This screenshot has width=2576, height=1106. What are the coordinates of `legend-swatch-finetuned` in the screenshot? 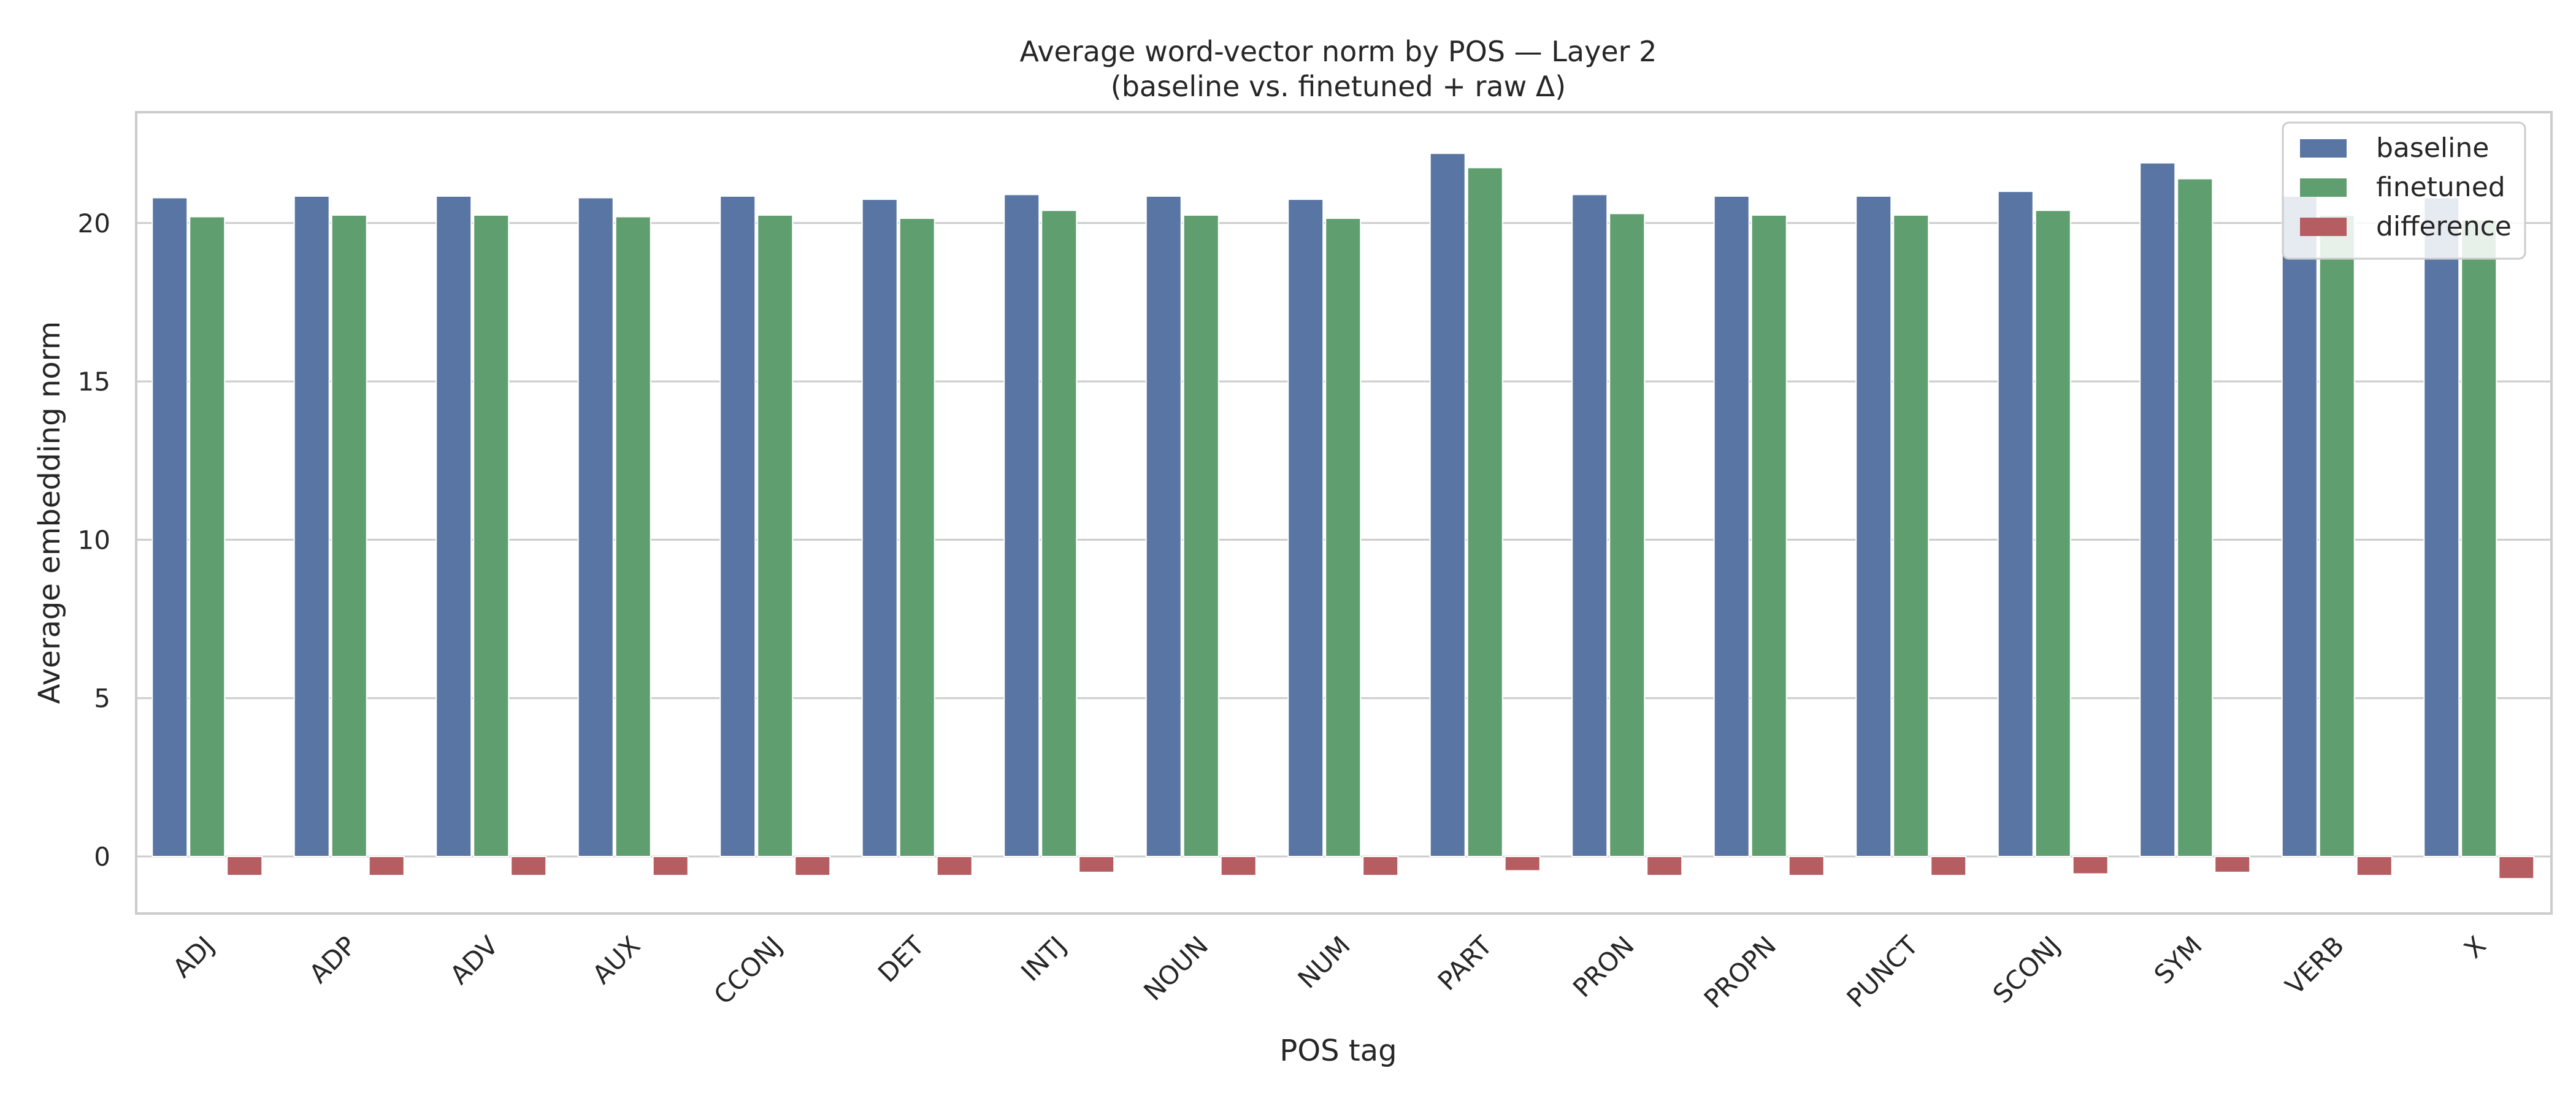 It's located at (2323, 187).